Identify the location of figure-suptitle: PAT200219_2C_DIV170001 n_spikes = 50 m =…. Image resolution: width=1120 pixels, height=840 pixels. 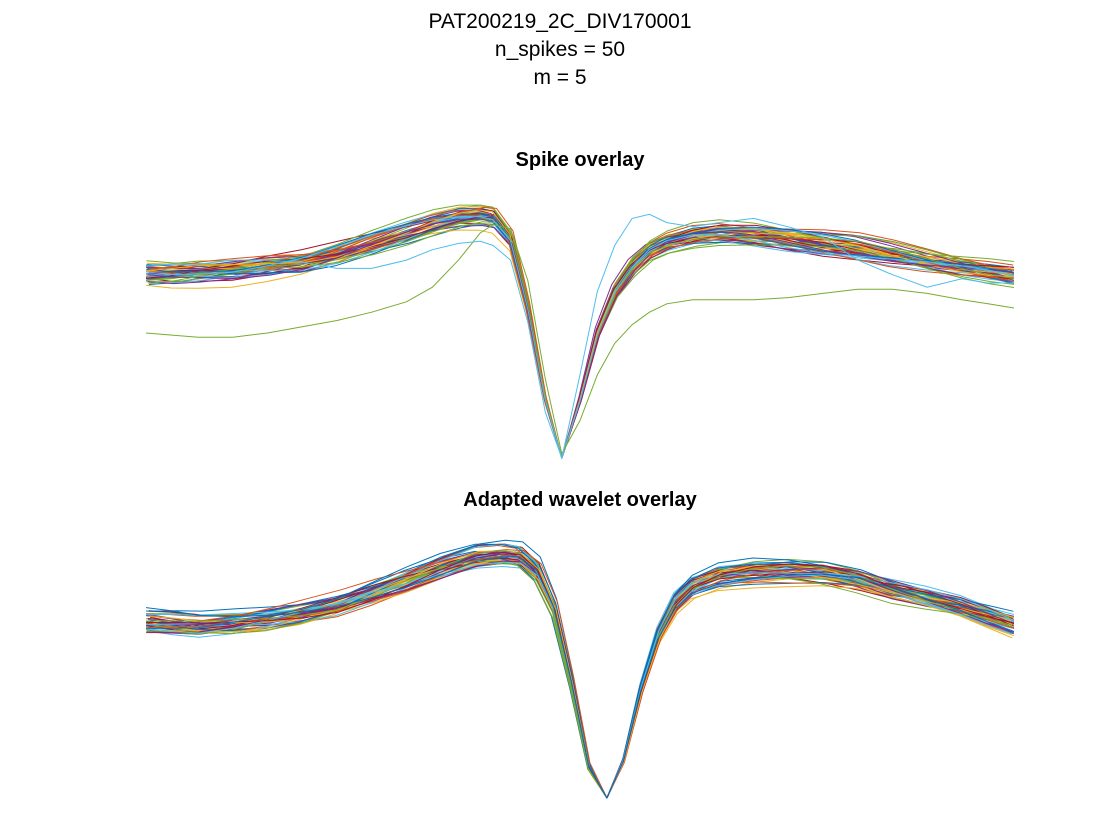
(560, 50).